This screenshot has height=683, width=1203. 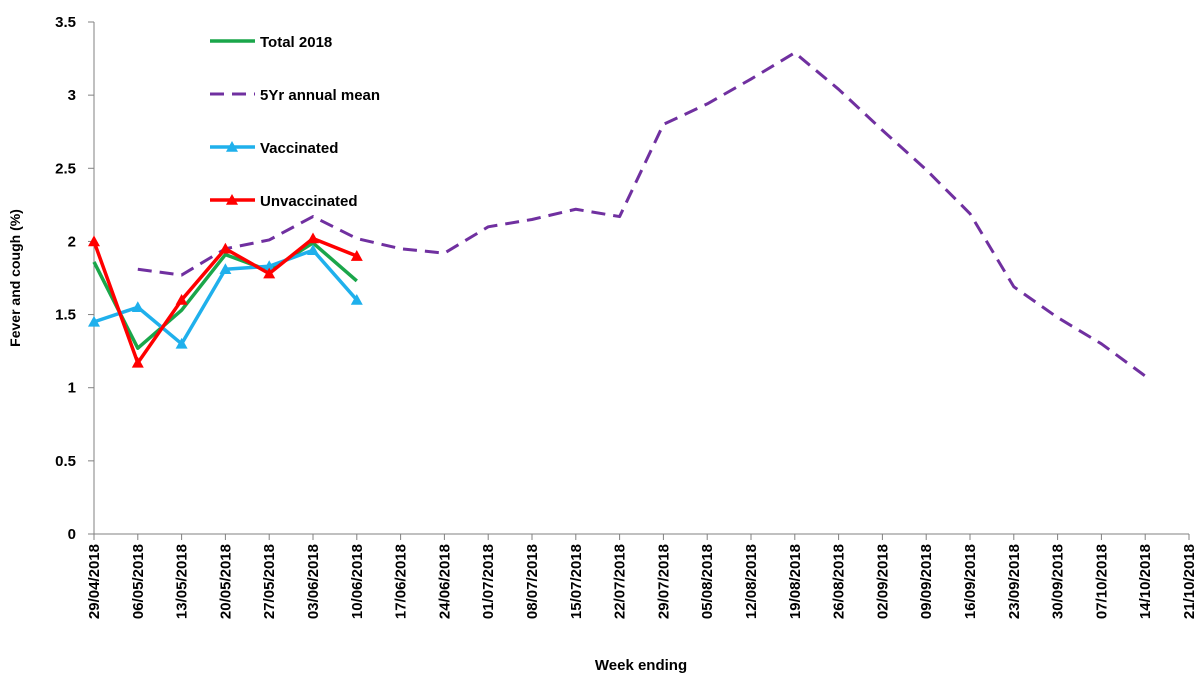 I want to click on x-tick-label: 23/09/2018, so click(x=1014, y=581).